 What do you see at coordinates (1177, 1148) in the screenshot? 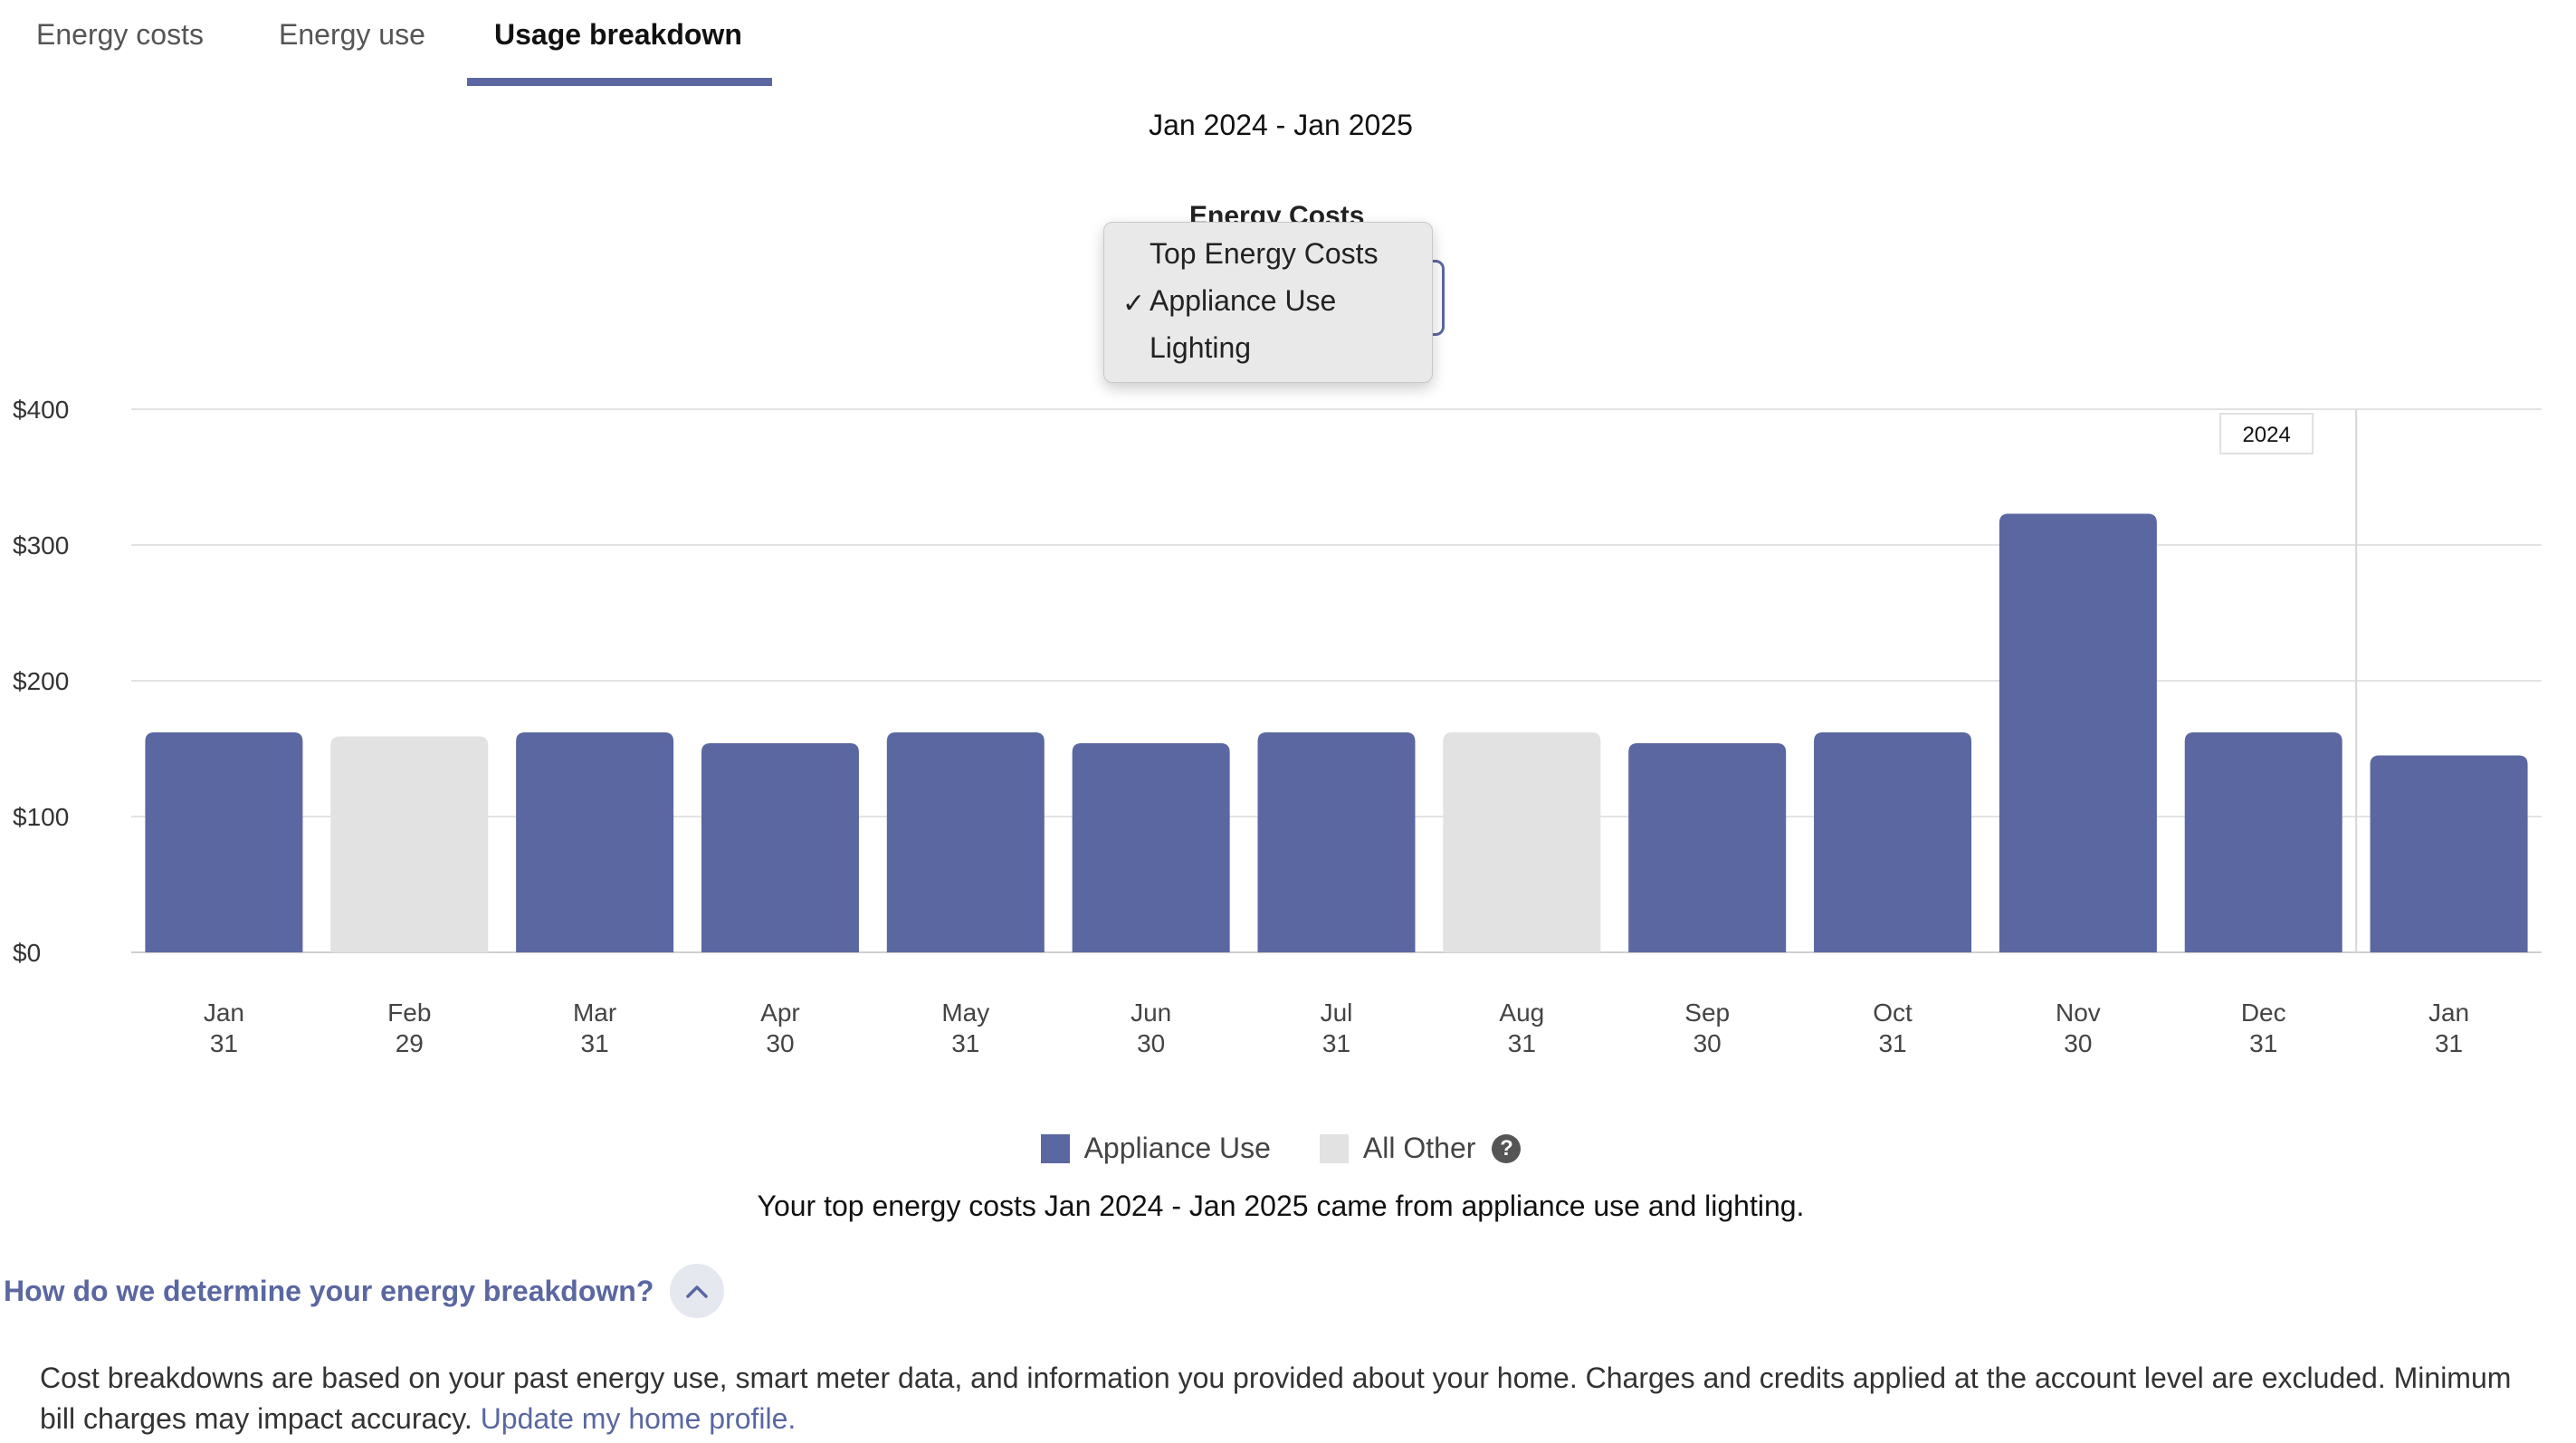
I see `legend-label-appliance: Appliance Use` at bounding box center [1177, 1148].